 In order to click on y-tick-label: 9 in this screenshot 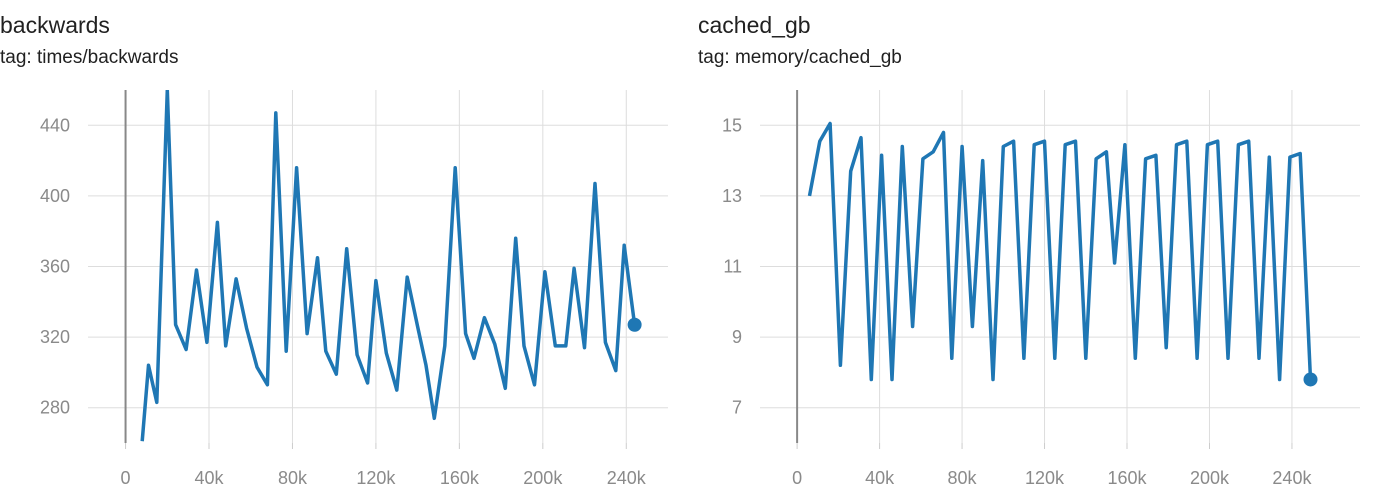, I will do `click(737, 337)`.